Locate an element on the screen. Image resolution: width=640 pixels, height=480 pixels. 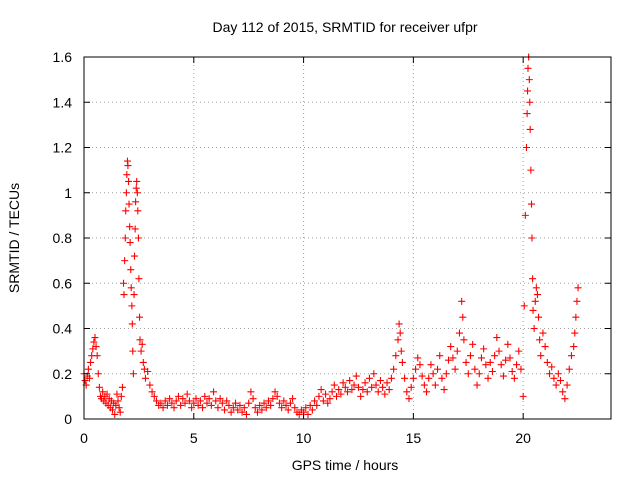
x-tick-label: 5 is located at coordinates (194, 438).